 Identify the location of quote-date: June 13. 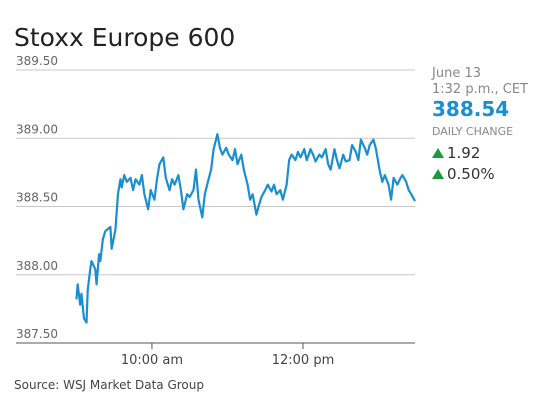
(456, 73).